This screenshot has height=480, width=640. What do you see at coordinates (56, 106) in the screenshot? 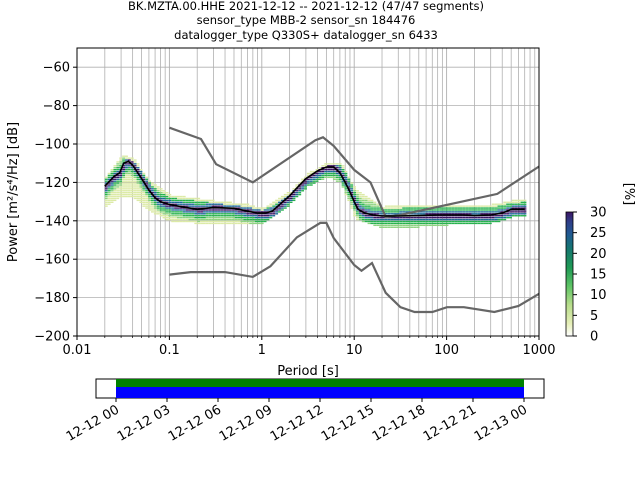
I see `y-tick-label: −80` at bounding box center [56, 106].